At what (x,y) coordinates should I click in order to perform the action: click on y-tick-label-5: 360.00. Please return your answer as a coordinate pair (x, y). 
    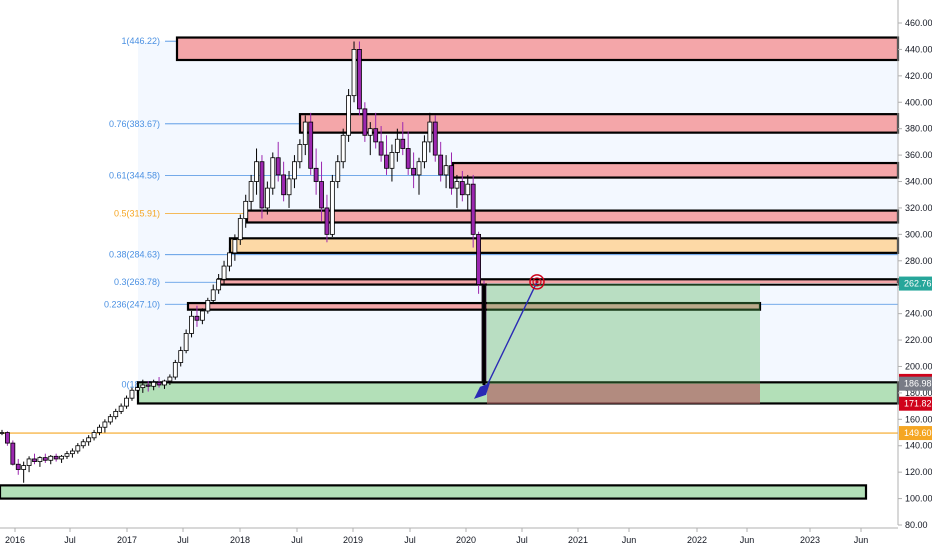
    Looking at the image, I should click on (918, 155).